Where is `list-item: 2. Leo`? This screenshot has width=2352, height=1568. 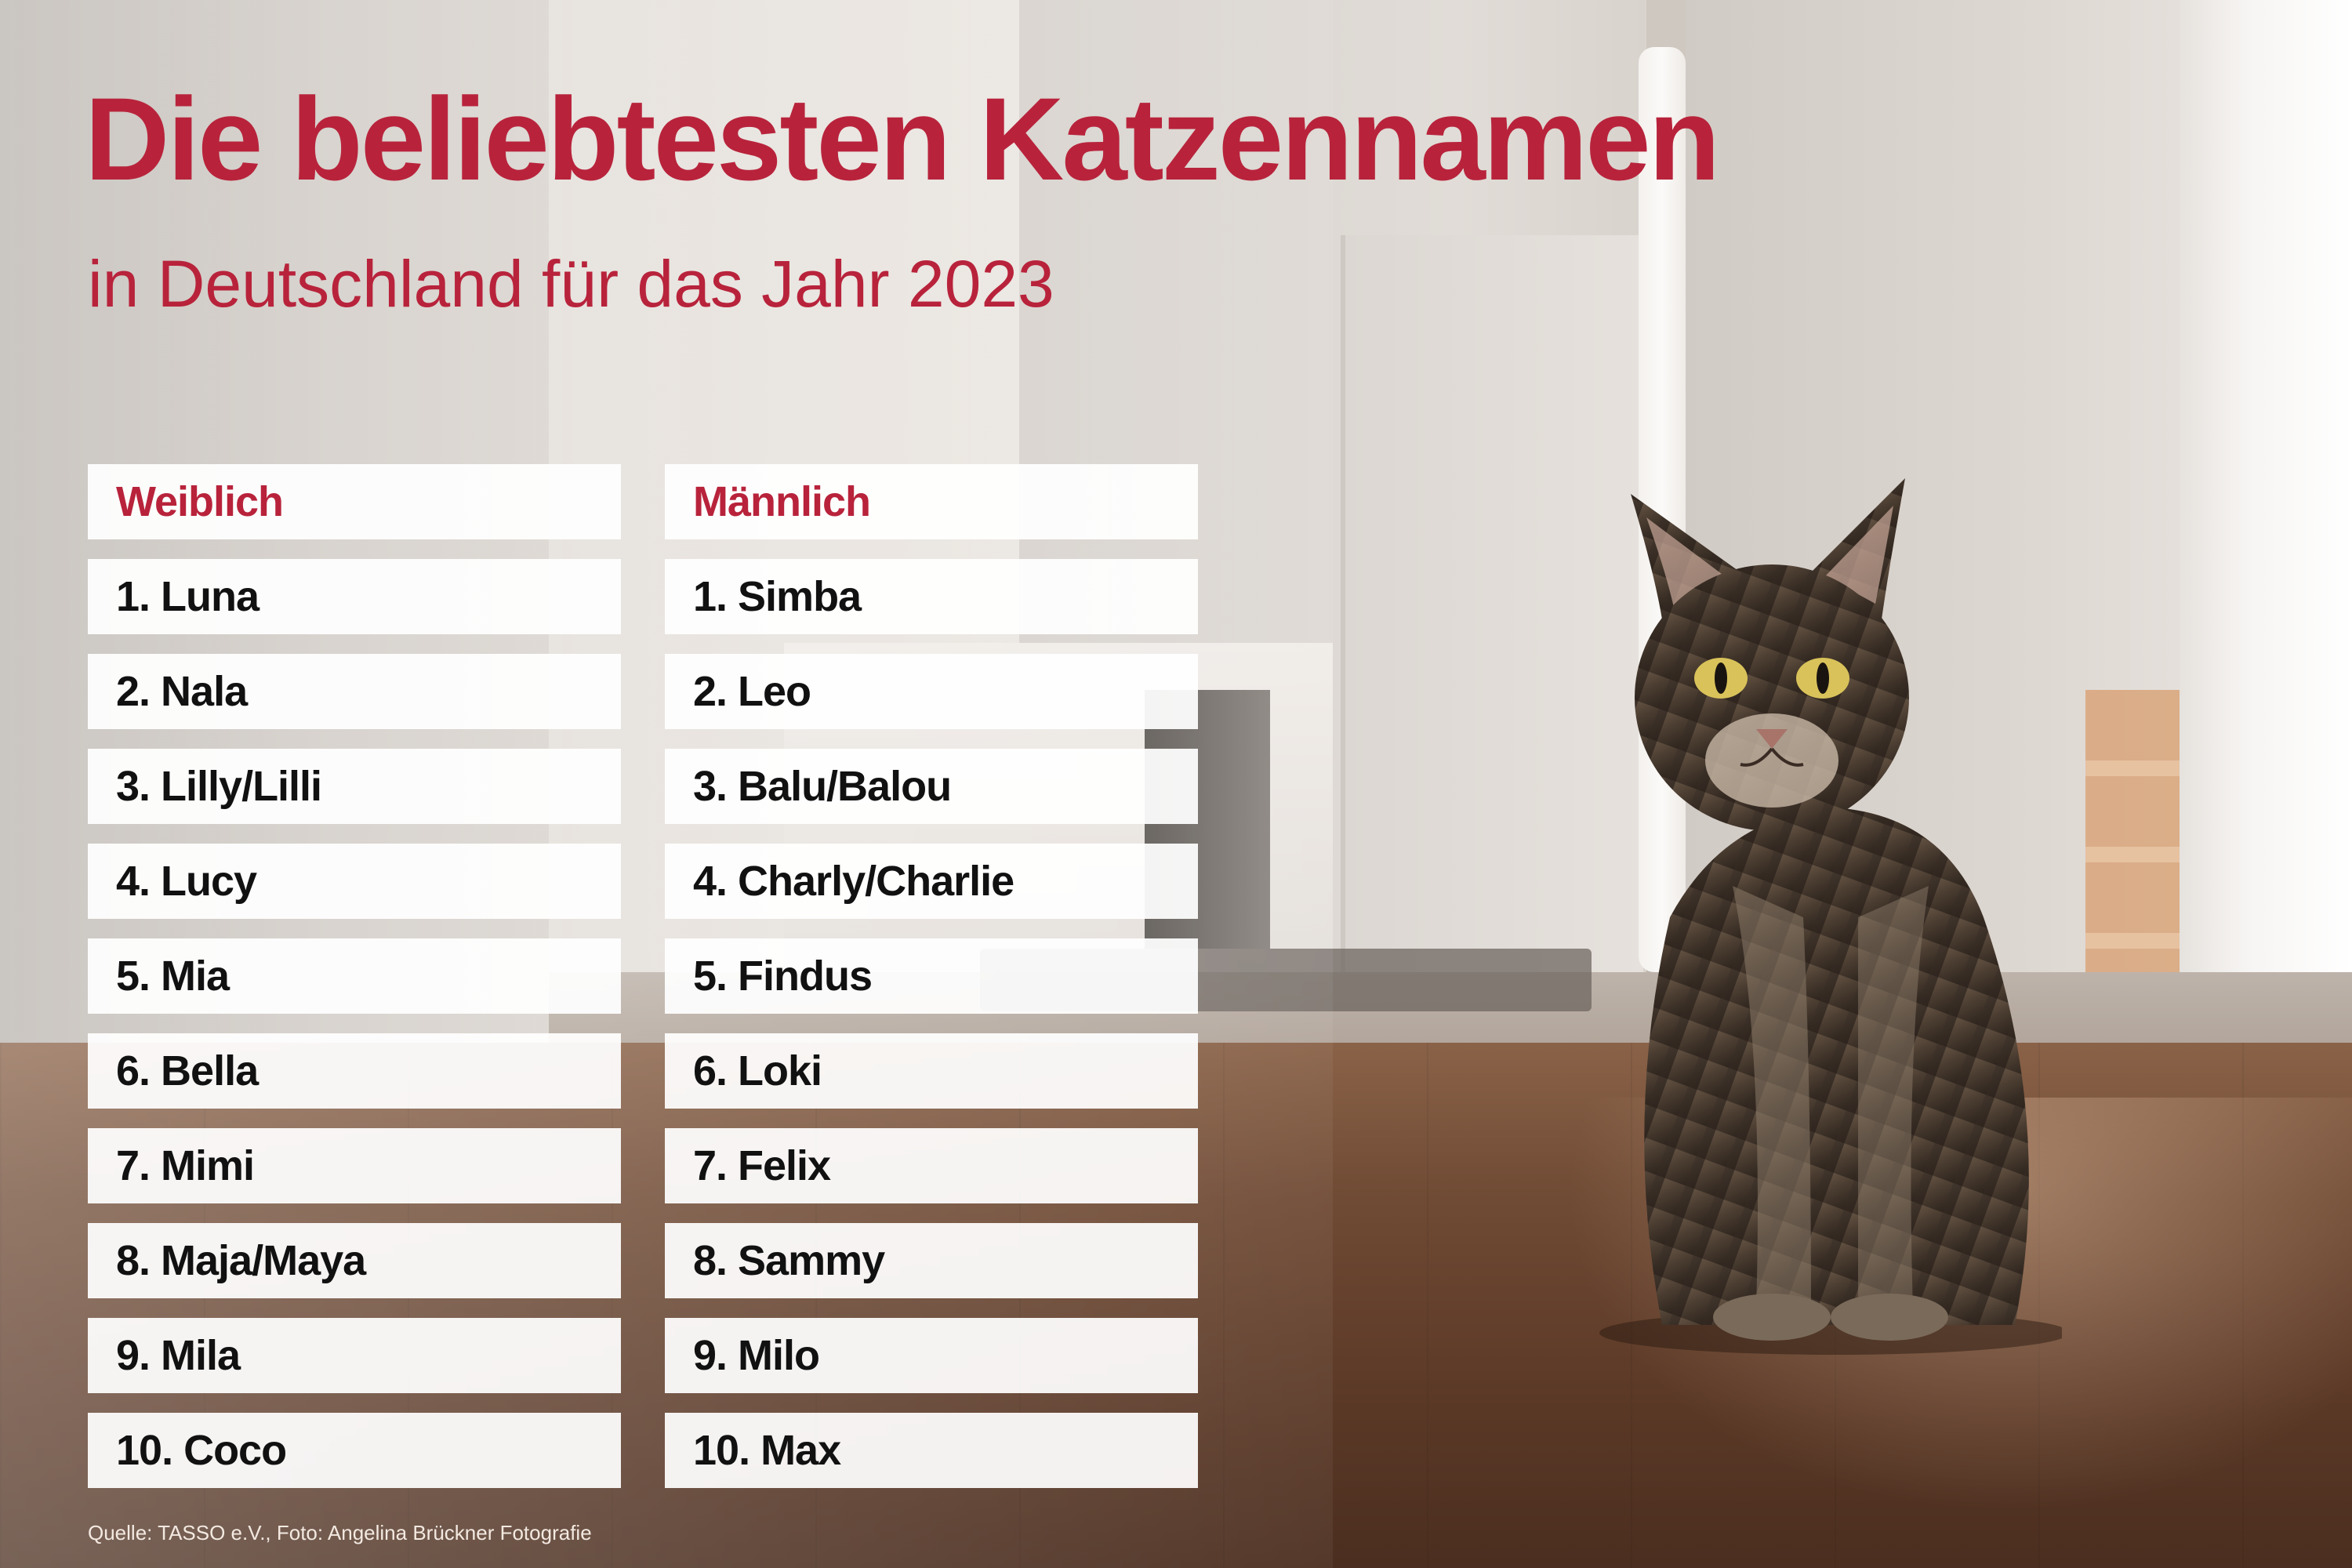
list-item: 2. Leo is located at coordinates (931, 691).